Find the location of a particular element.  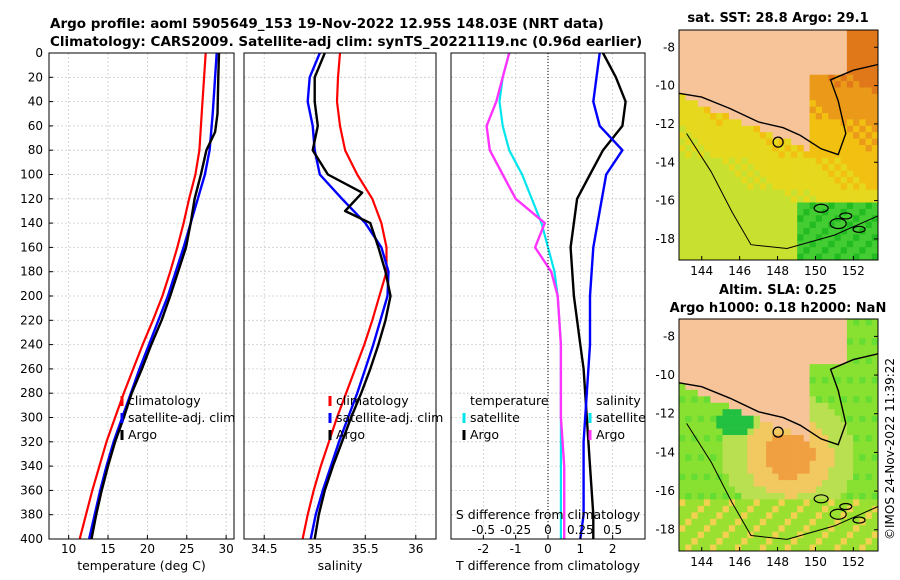

y-tick-label: -18 is located at coordinates (665, 239).